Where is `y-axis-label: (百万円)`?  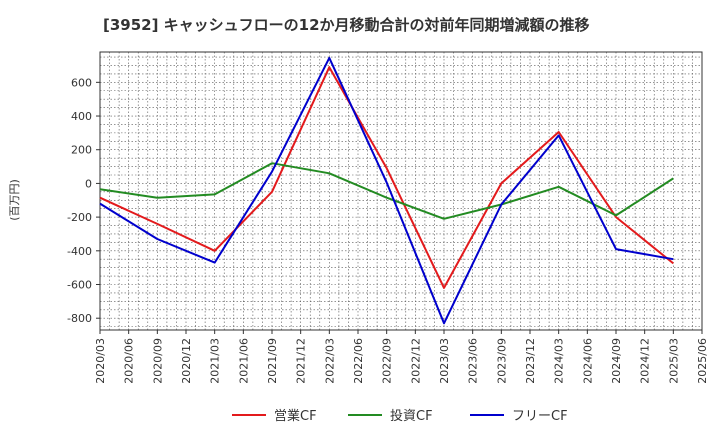
y-axis-label: (百万円) is located at coordinates (14, 200).